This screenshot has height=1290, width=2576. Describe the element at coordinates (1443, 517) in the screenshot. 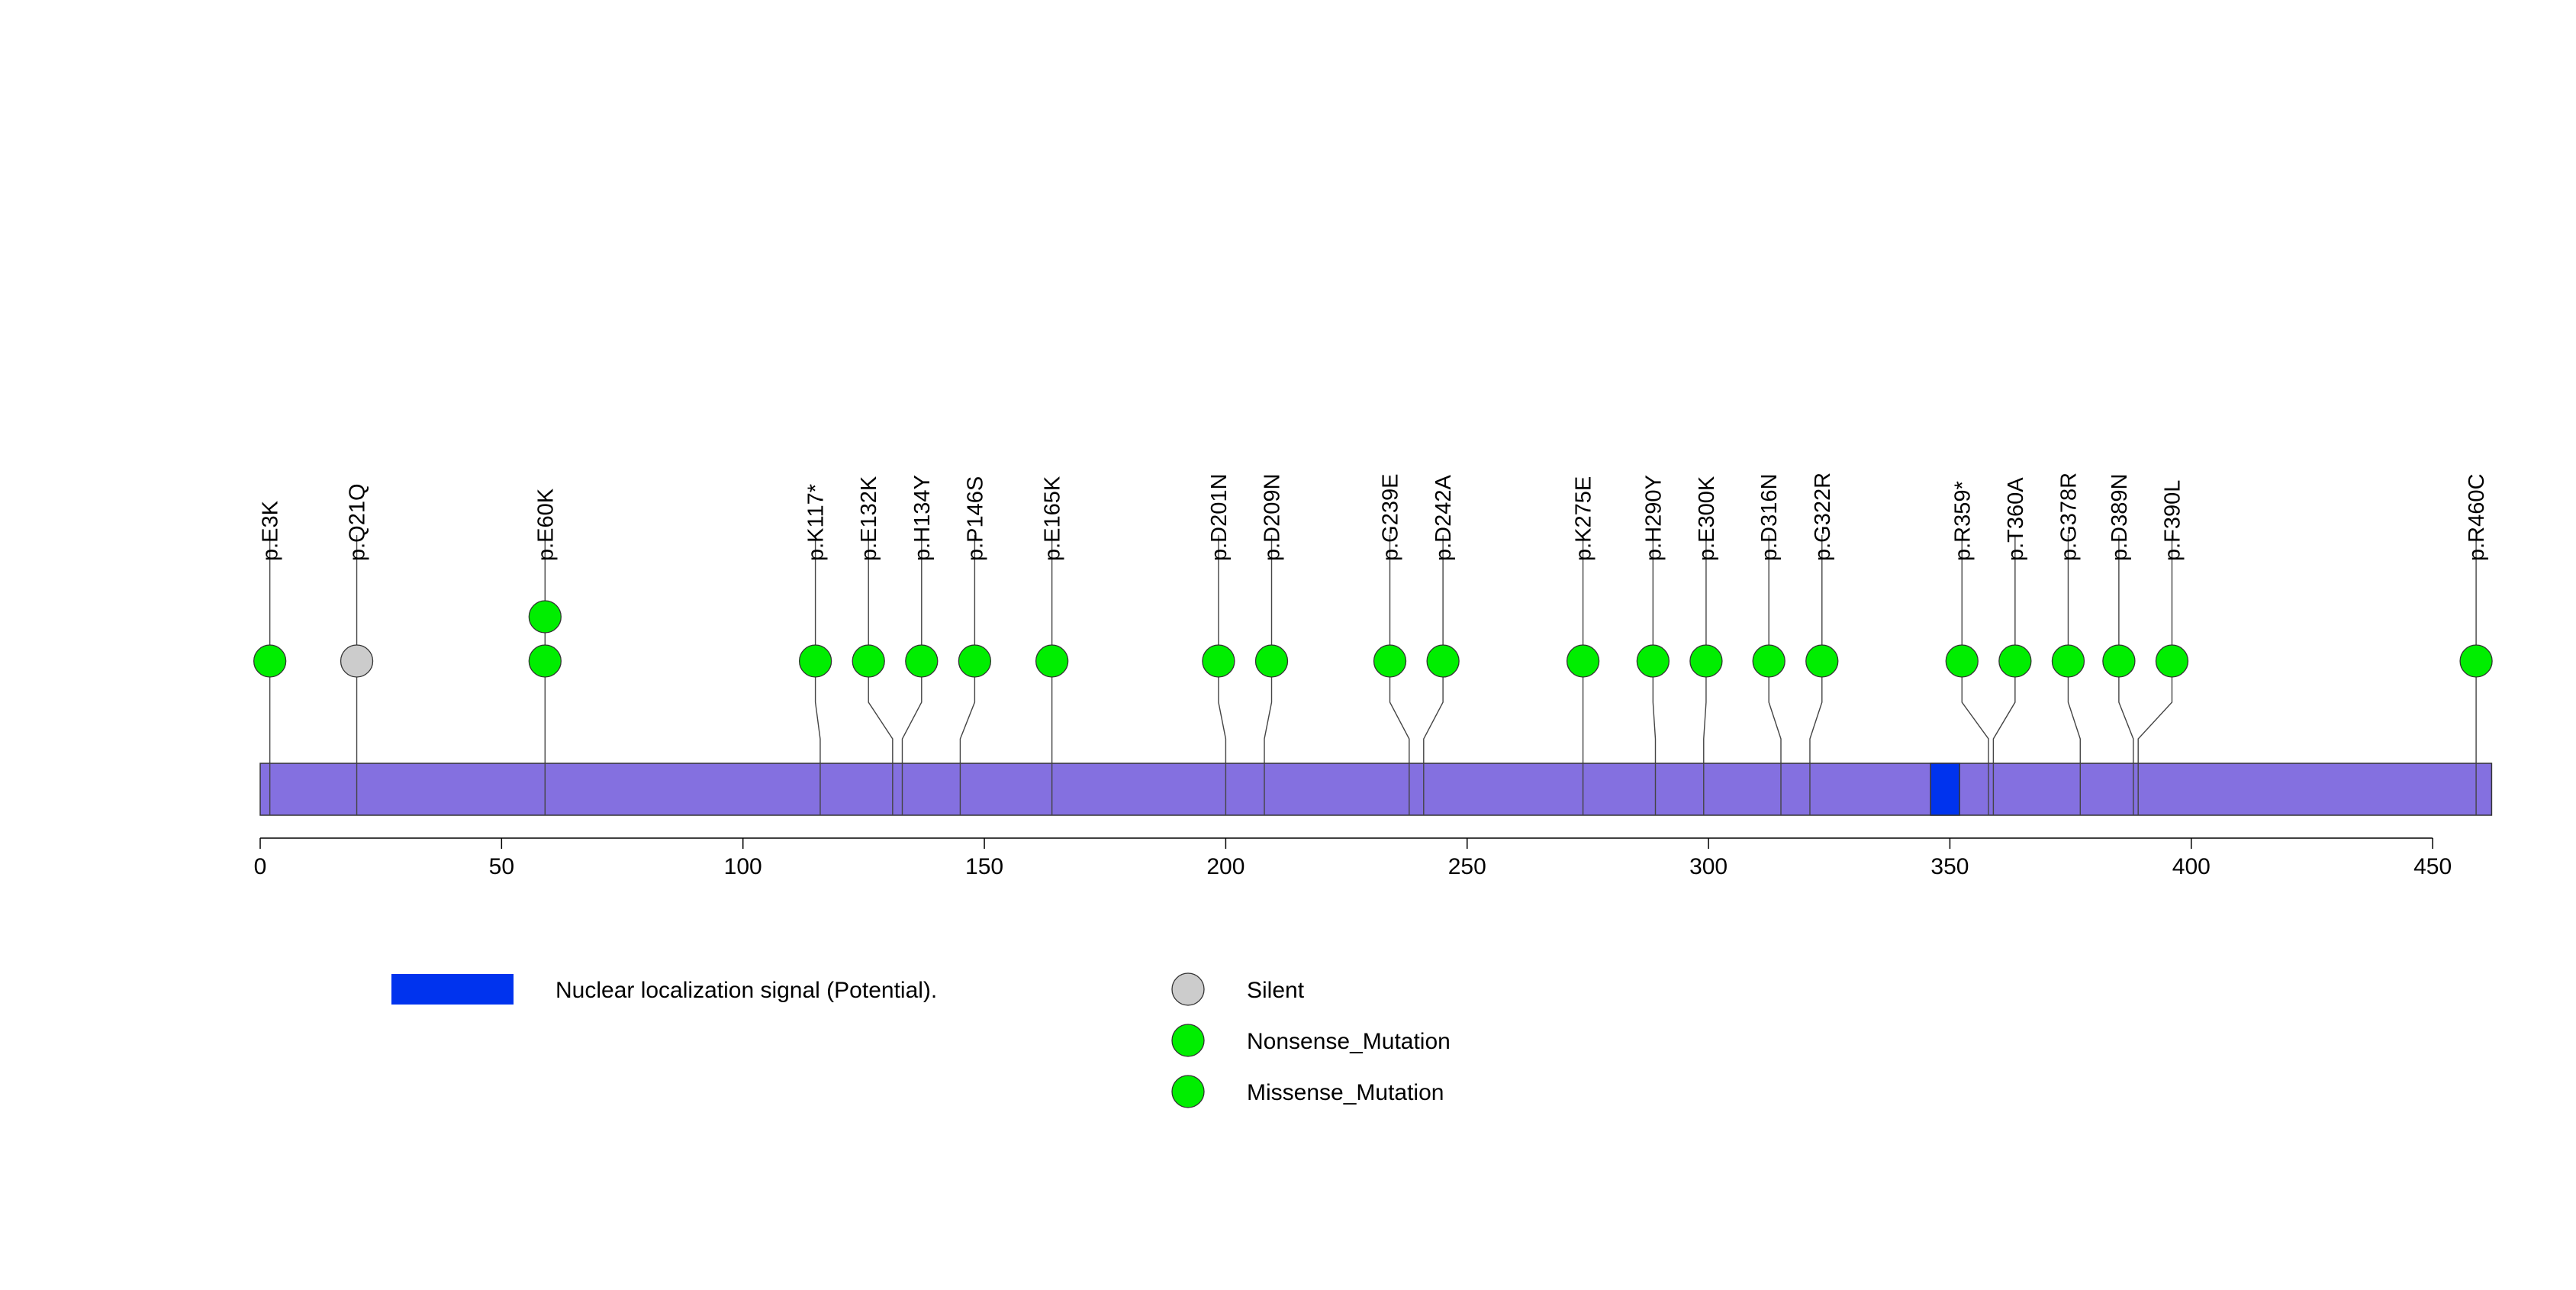

I see `mutation-label: p.D242A` at that location.